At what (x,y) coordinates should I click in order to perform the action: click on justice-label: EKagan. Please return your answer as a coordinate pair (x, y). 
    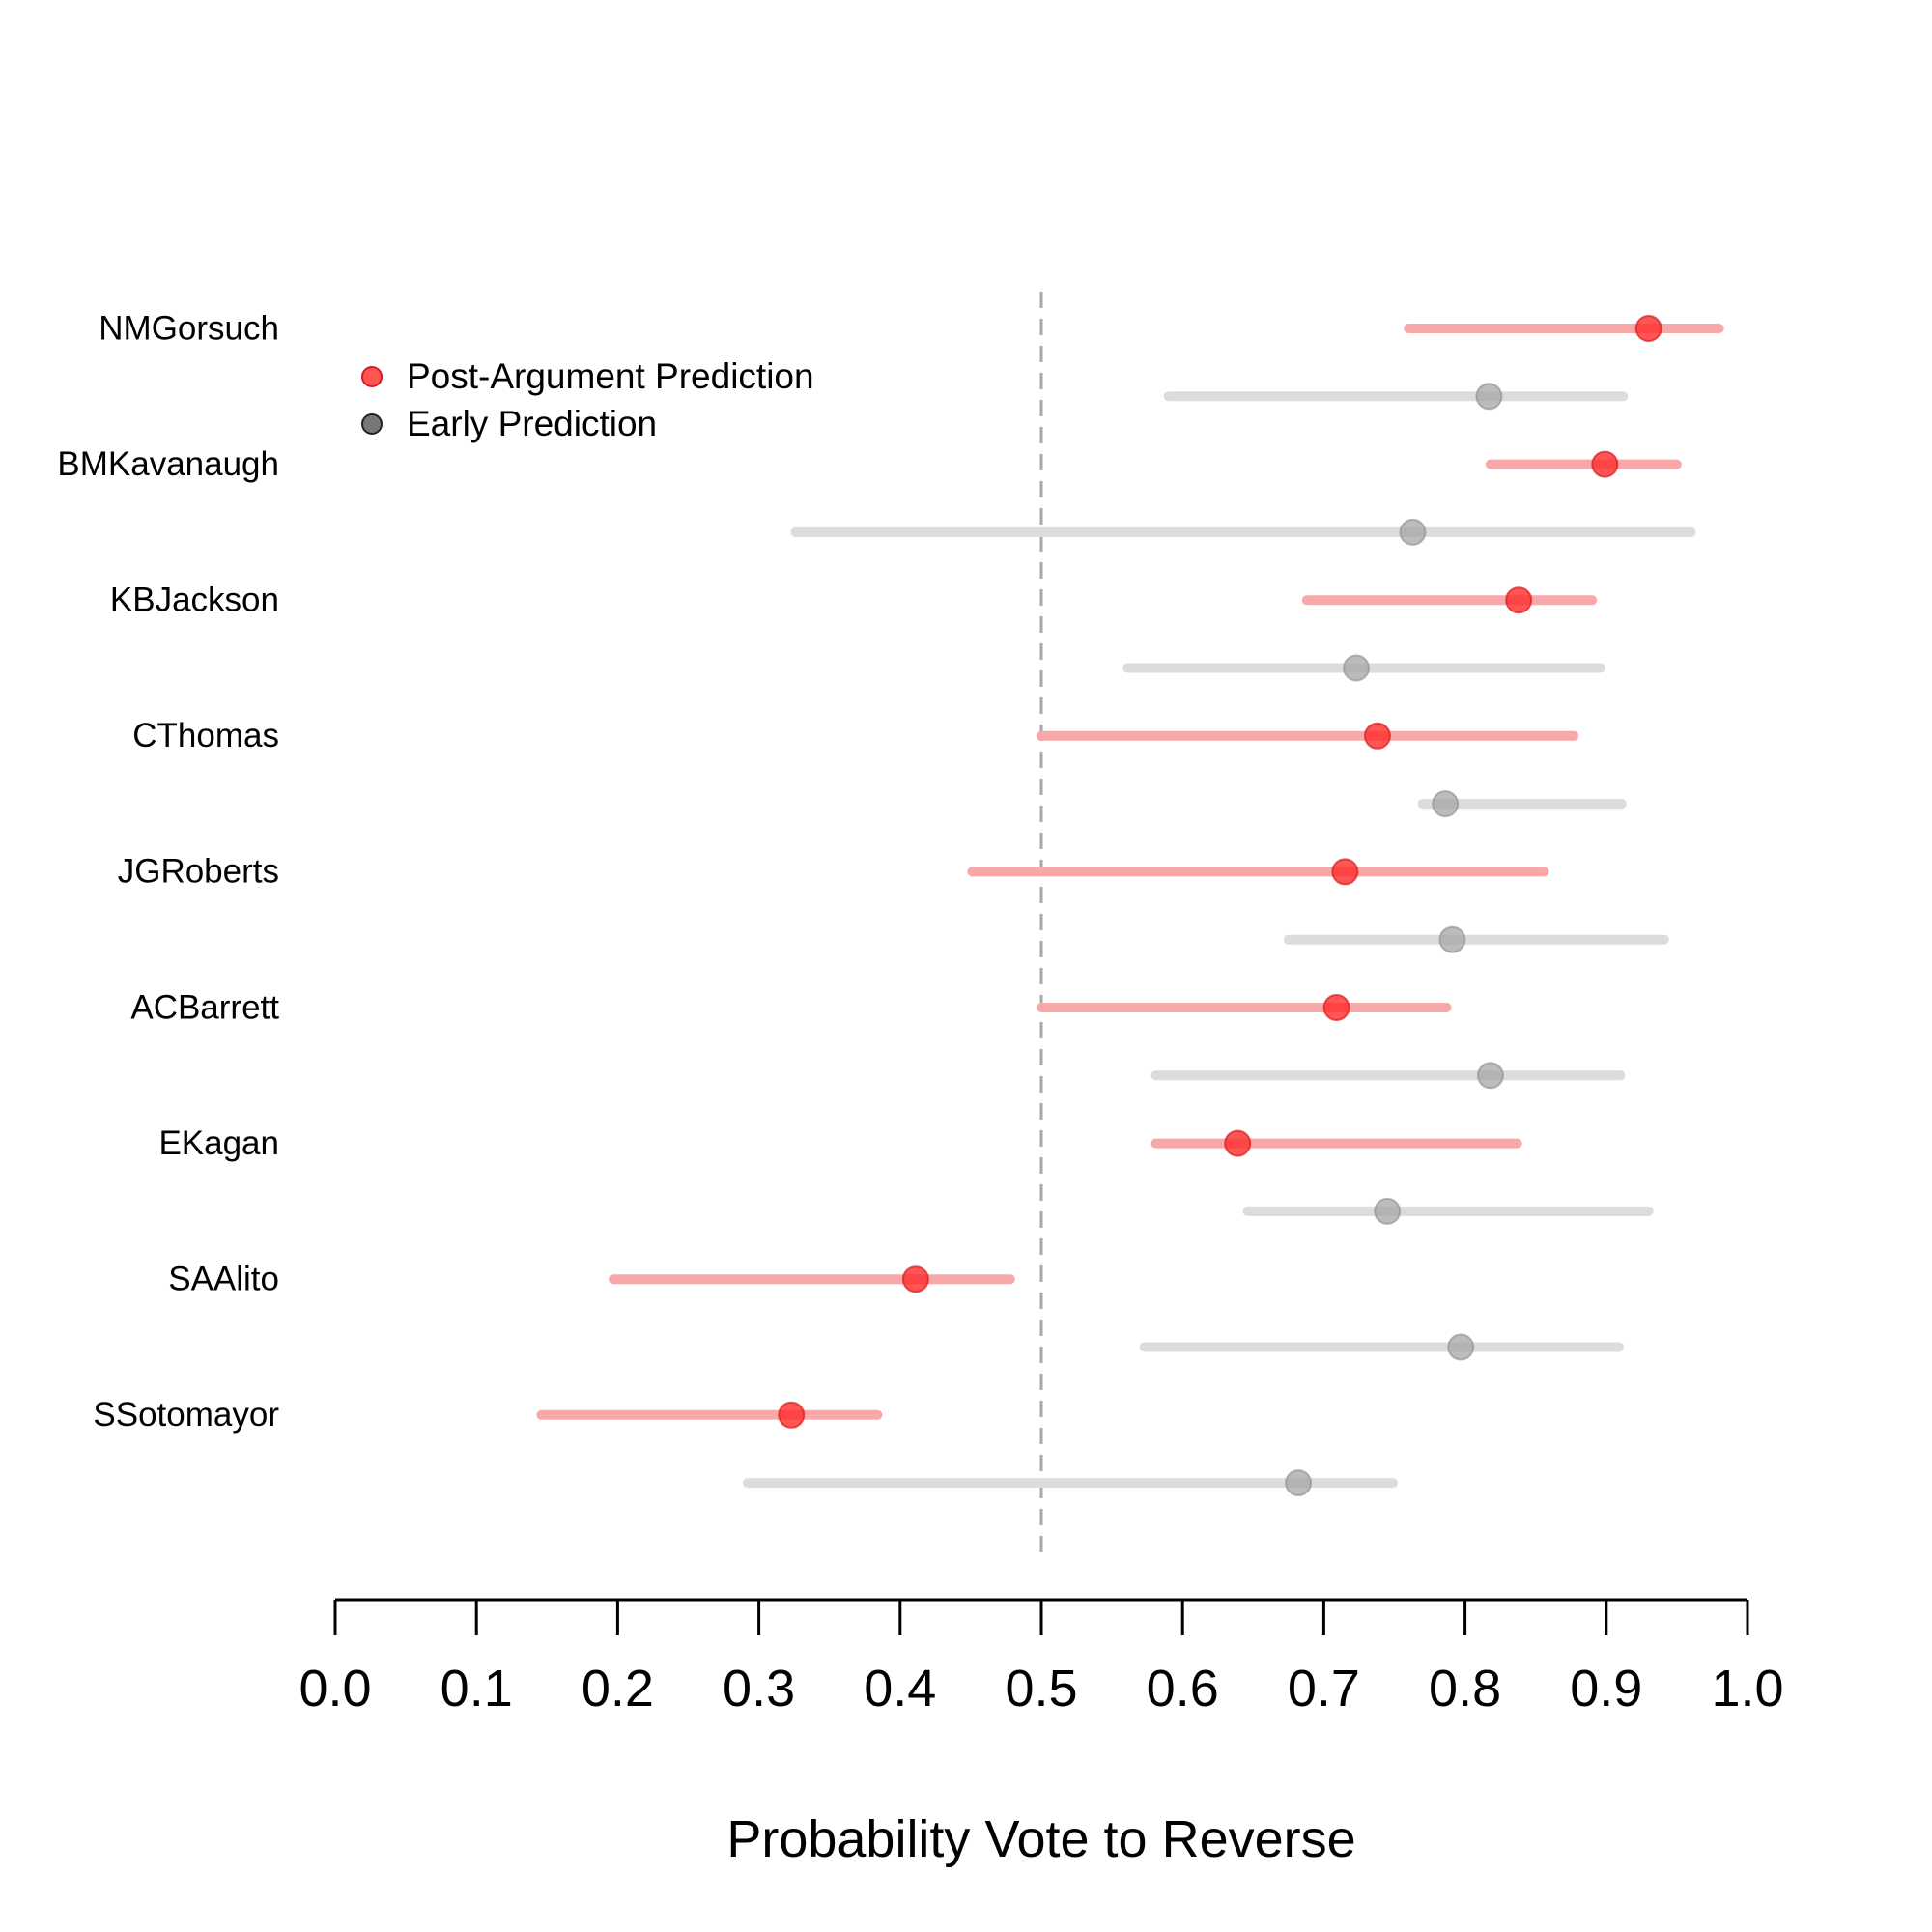
    Looking at the image, I should click on (218, 1143).